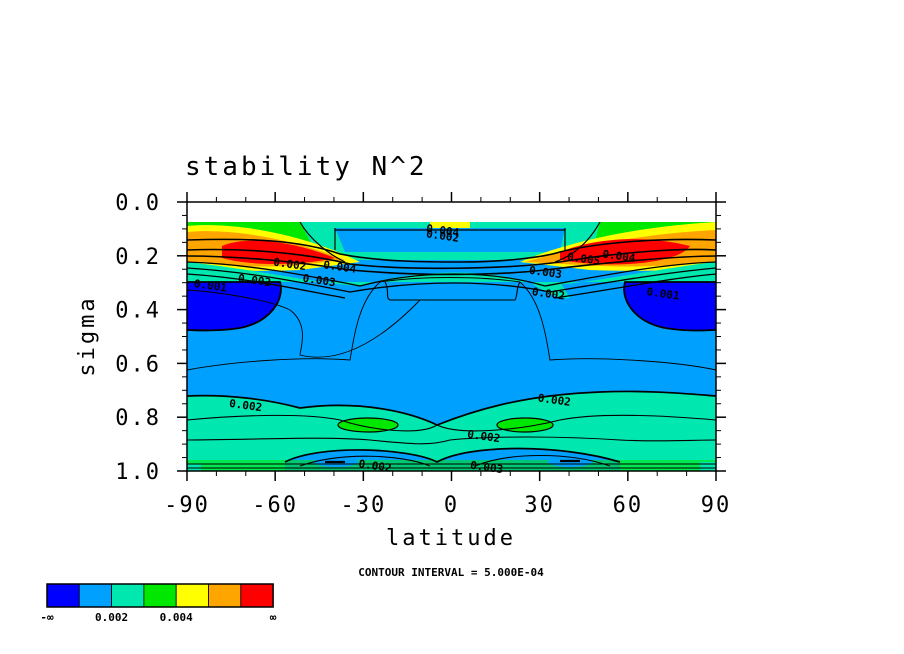 The width and height of the screenshot is (904, 654). I want to click on band-sh-green-cell, so click(368, 425).